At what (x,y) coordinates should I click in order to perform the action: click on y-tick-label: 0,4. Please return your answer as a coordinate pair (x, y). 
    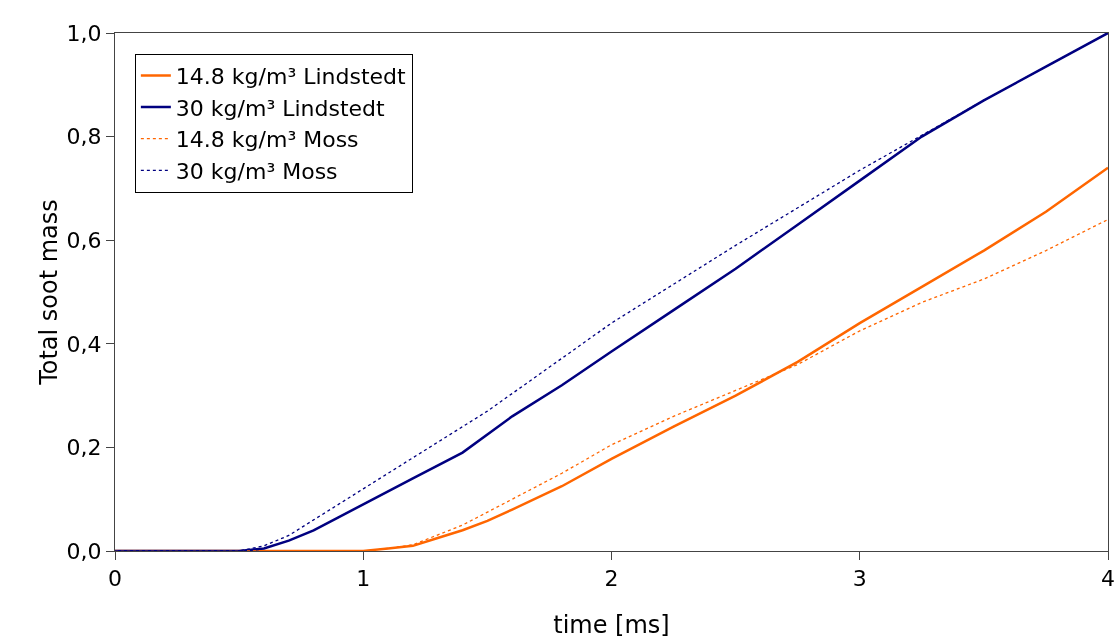
    Looking at the image, I should click on (84, 344).